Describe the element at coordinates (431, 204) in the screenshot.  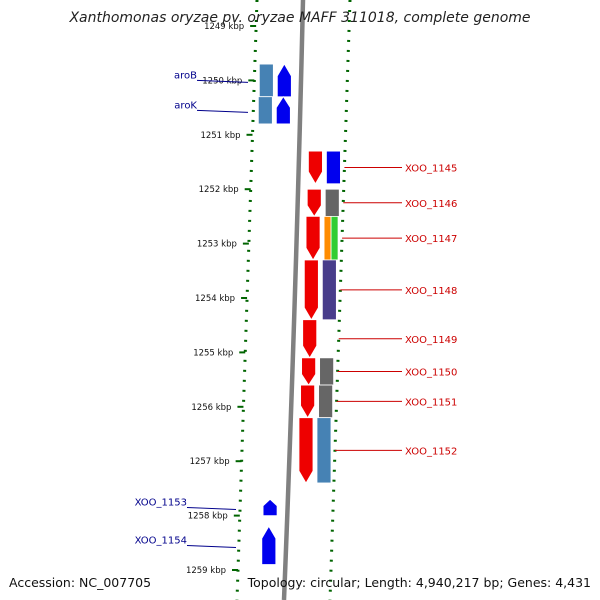
I see `forward-gene-label: XOO_1146` at that location.